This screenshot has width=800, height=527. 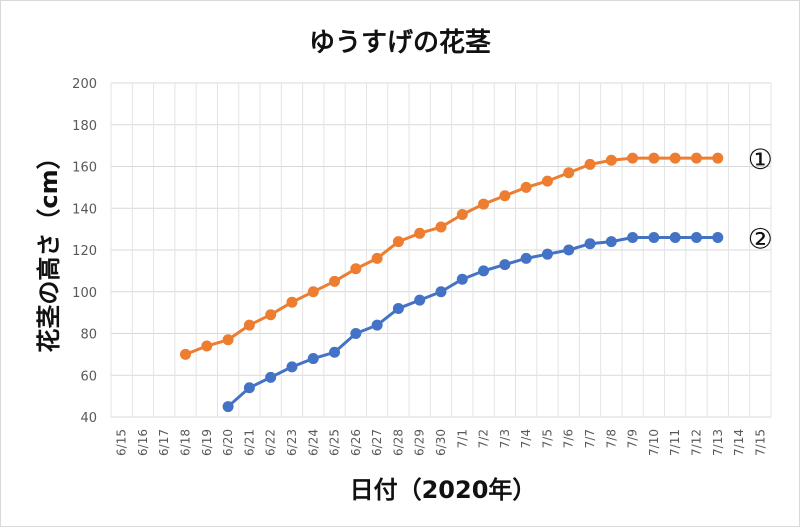 What do you see at coordinates (611, 438) in the screenshot?
I see `x-tick-label: 7/8` at bounding box center [611, 438].